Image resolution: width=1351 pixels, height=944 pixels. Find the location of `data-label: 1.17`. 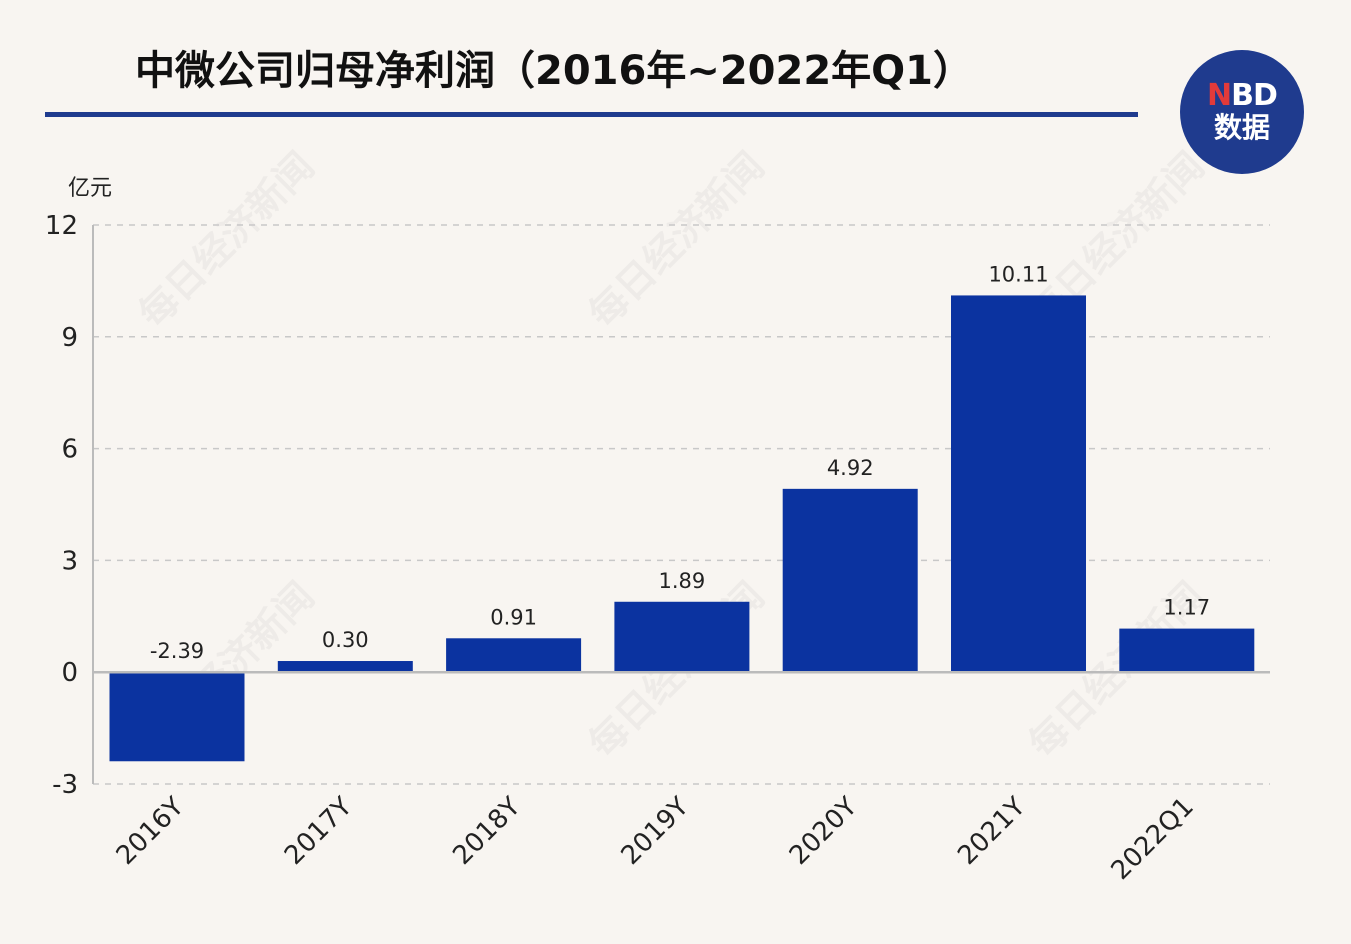

data-label: 1.17 is located at coordinates (1186, 608).